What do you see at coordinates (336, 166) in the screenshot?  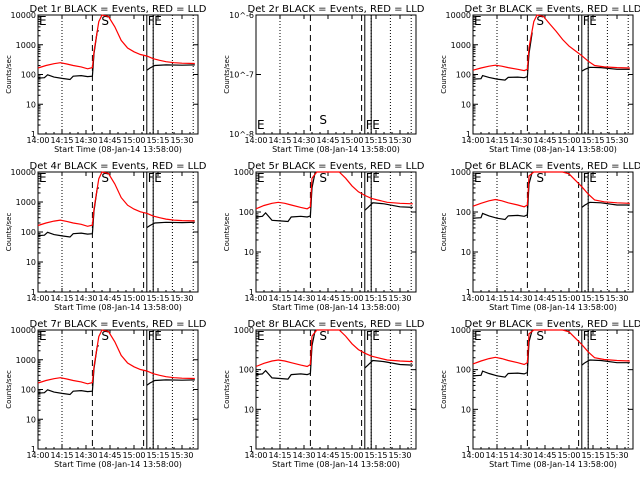 I see `panel-title: Det 5r BLACK = Events, RED = LLD` at bounding box center [336, 166].